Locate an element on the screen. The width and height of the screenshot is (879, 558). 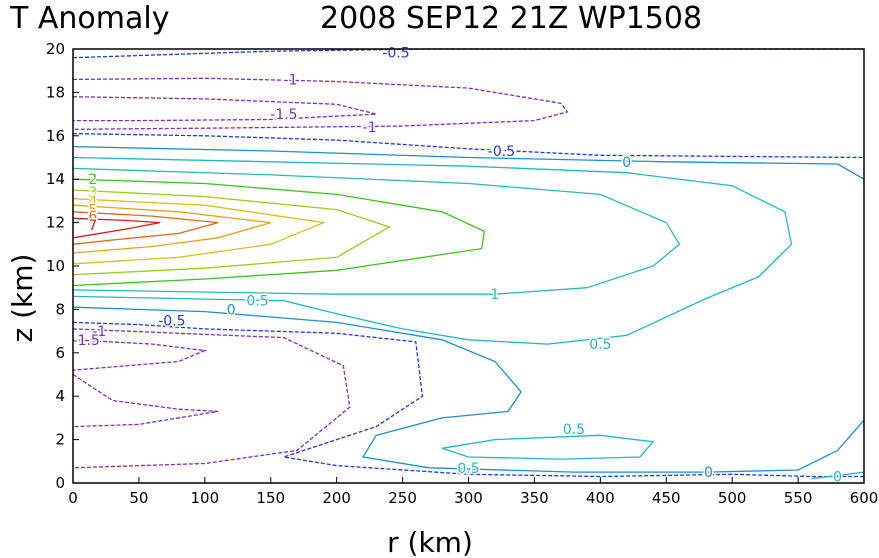
y-axis-label: z (km) is located at coordinates (22, 298).